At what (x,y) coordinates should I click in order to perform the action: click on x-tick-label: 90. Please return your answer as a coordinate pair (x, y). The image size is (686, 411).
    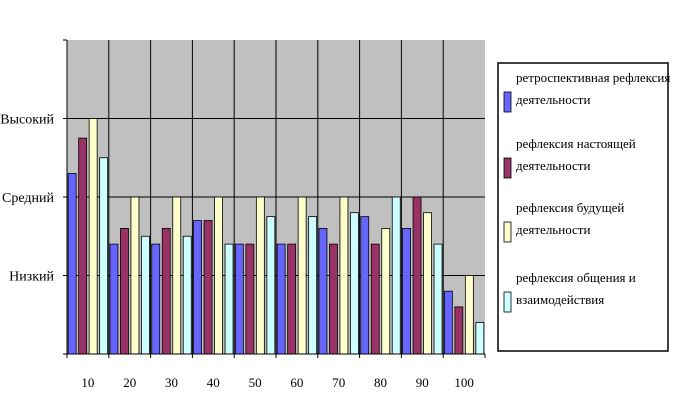
    Looking at the image, I should click on (422, 382).